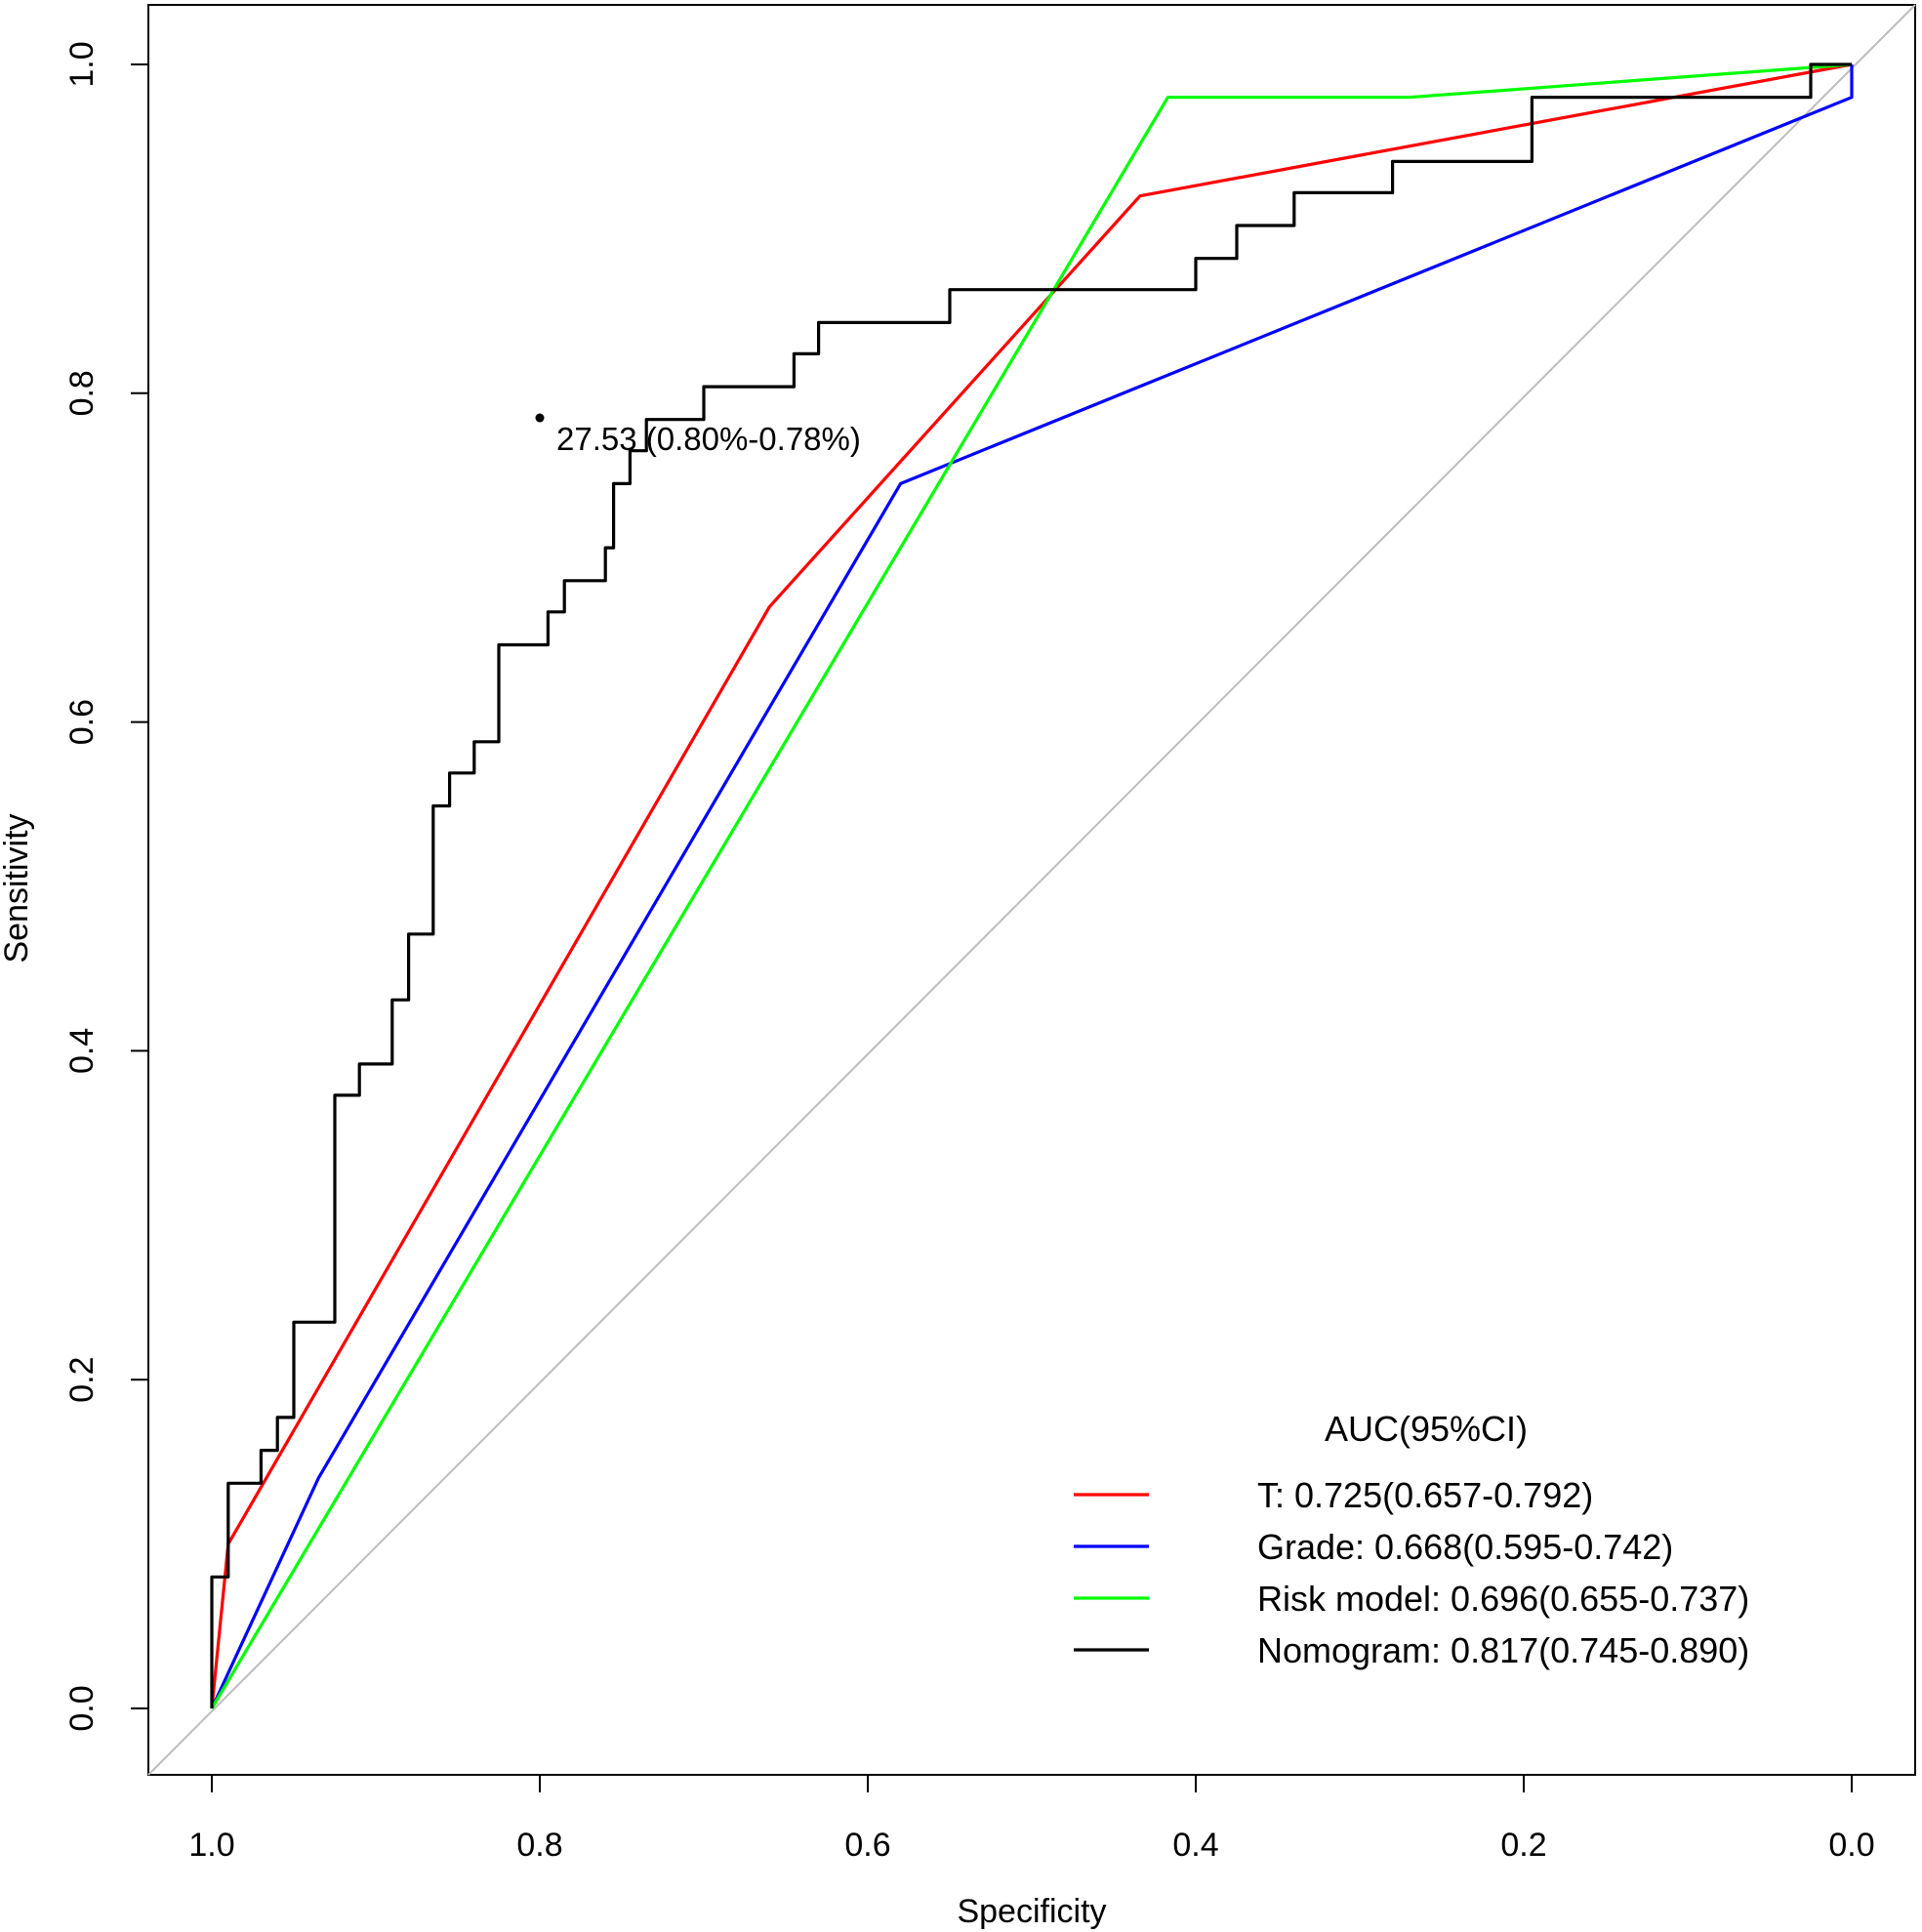  What do you see at coordinates (82, 393) in the screenshot?
I see `y-tick-label: 0.8` at bounding box center [82, 393].